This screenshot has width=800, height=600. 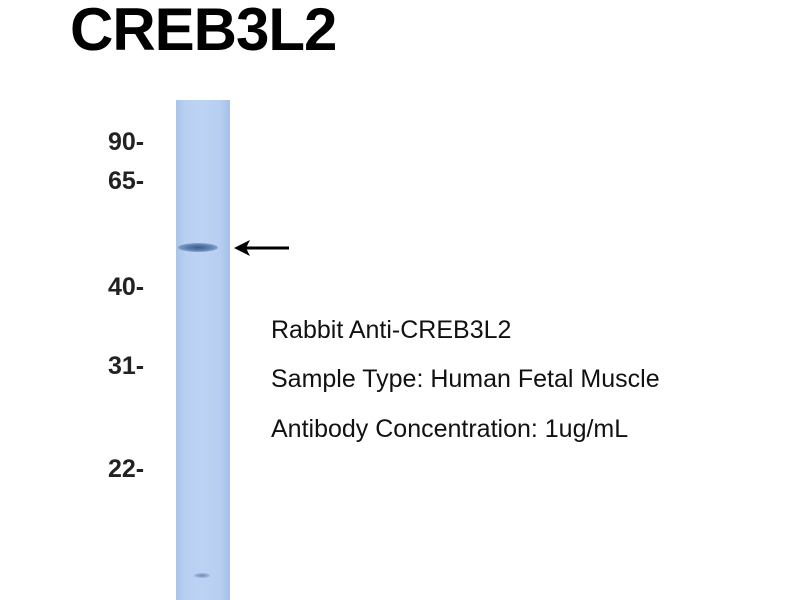 I want to click on mw-marker-31: 31-, so click(x=126, y=366).